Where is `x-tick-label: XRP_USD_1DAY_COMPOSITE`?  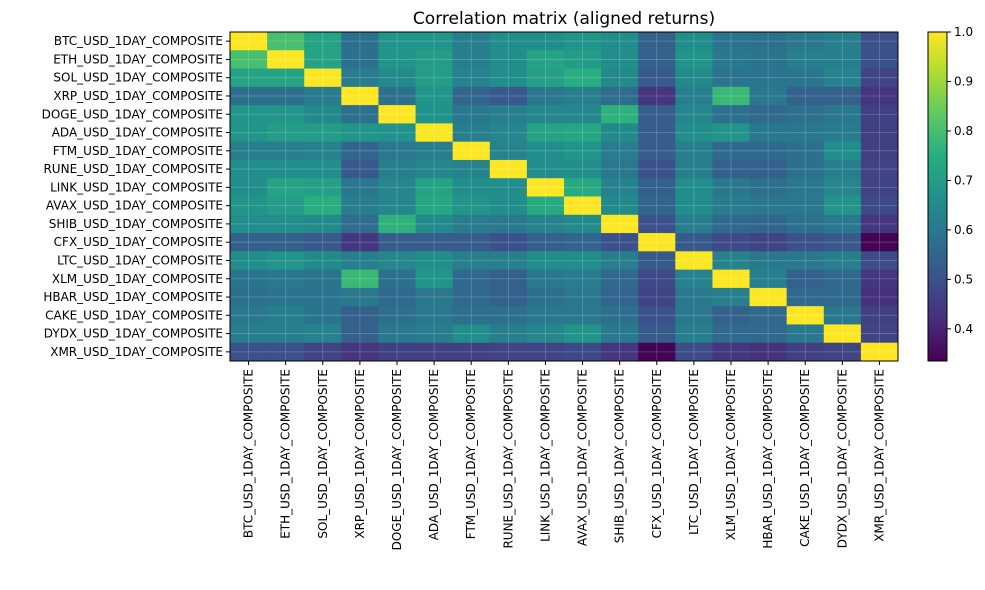
x-tick-label: XRP_USD_1DAY_COMPOSITE is located at coordinates (360, 454).